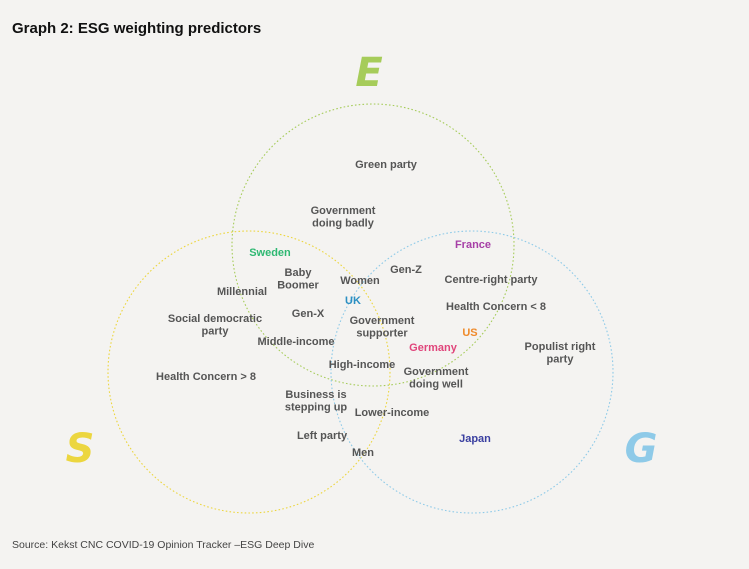  Describe the element at coordinates (496, 307) in the screenshot. I see `label-health-concern-lt-8: Health Concern < 8` at that location.